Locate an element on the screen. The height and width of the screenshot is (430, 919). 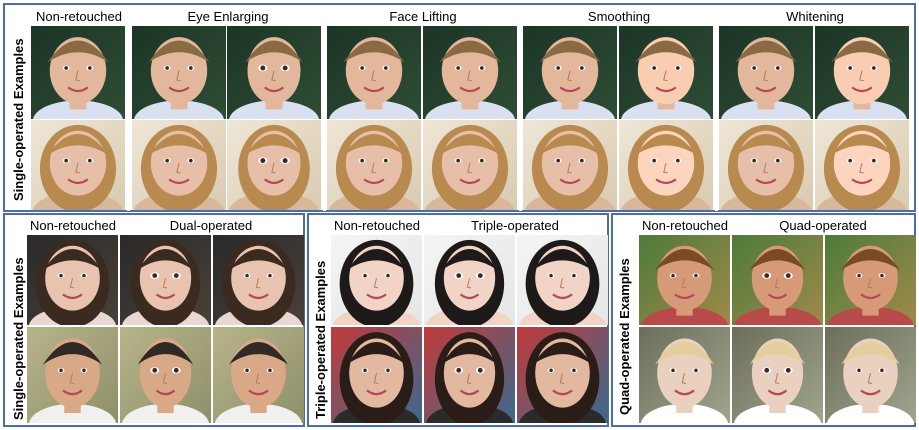
bottom-left-side-label: Single-operated Examples is located at coordinates (18, 338).